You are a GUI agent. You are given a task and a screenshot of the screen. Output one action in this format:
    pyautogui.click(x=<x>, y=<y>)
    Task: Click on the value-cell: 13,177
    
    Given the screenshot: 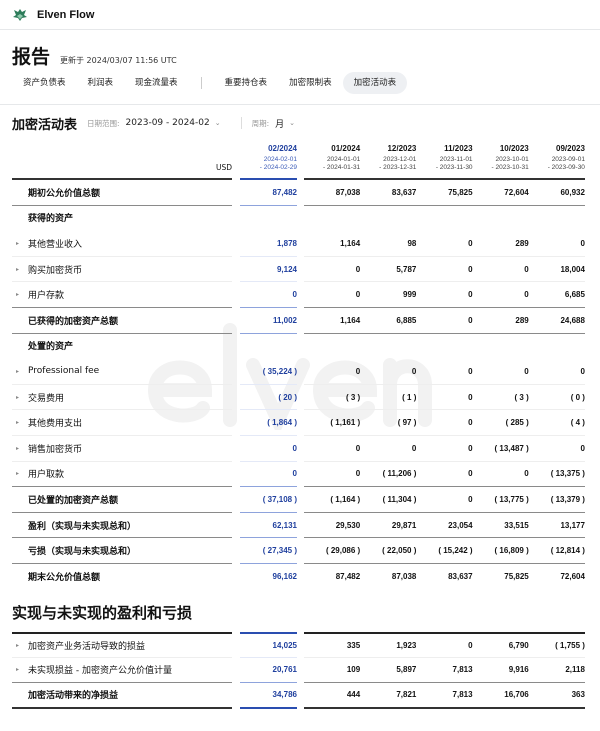 What is the action you would take?
    pyautogui.click(x=556, y=526)
    